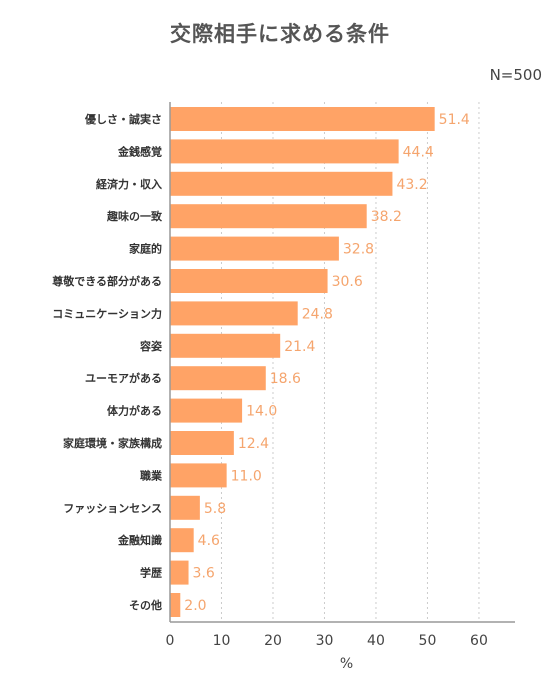 The width and height of the screenshot is (560, 690). Describe the element at coordinates (145, 249) in the screenshot. I see `category-label: 家庭的` at that location.